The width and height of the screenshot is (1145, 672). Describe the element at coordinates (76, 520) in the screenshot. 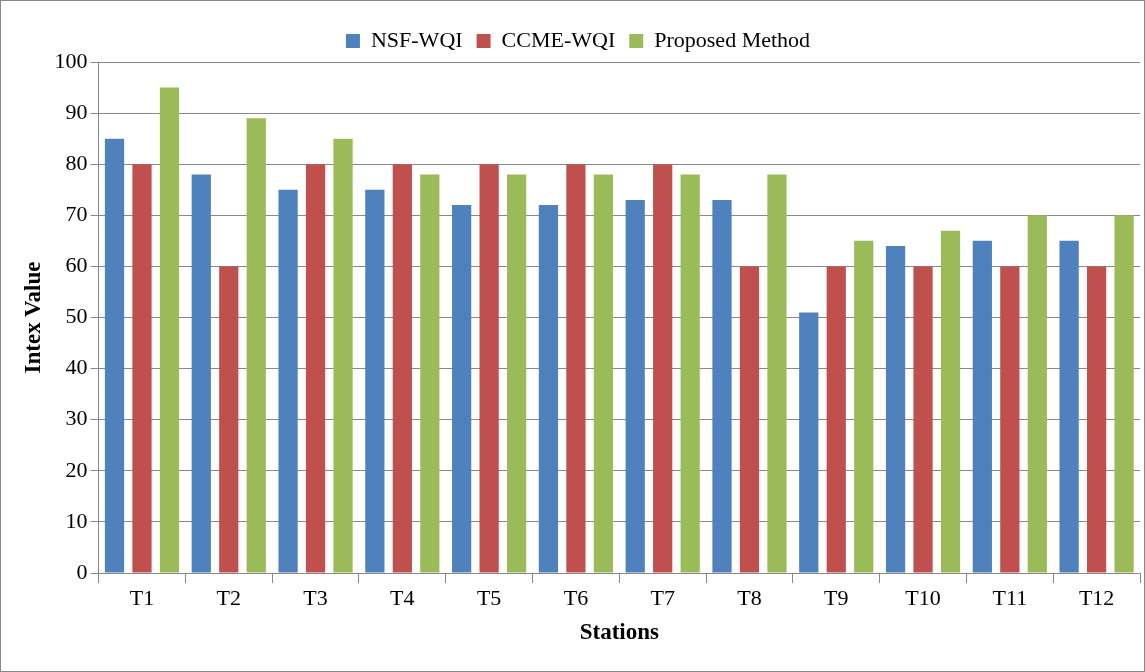

I see `y-tick-label: 10` at that location.